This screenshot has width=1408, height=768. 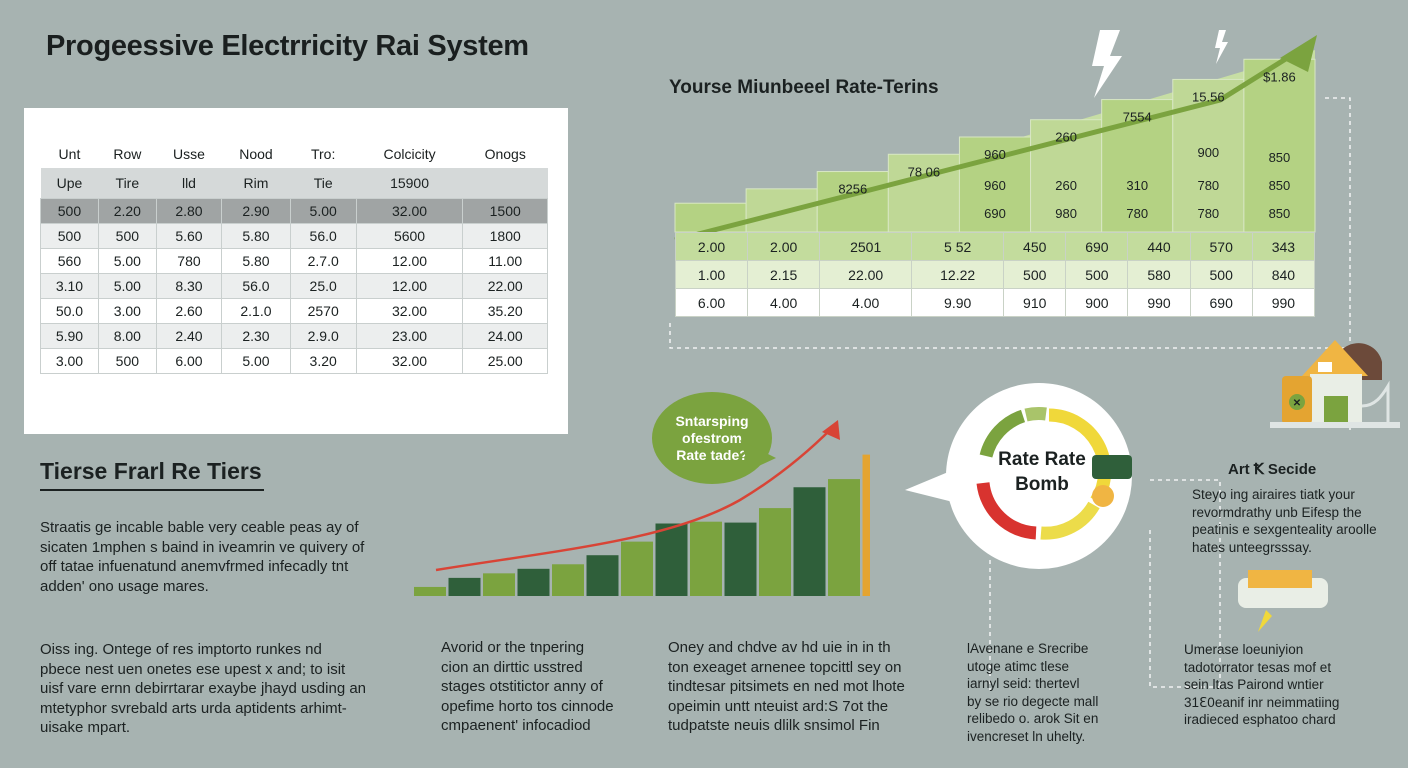 I want to click on text-line: iradieced esphatoo chard, so click(x=1260, y=719).